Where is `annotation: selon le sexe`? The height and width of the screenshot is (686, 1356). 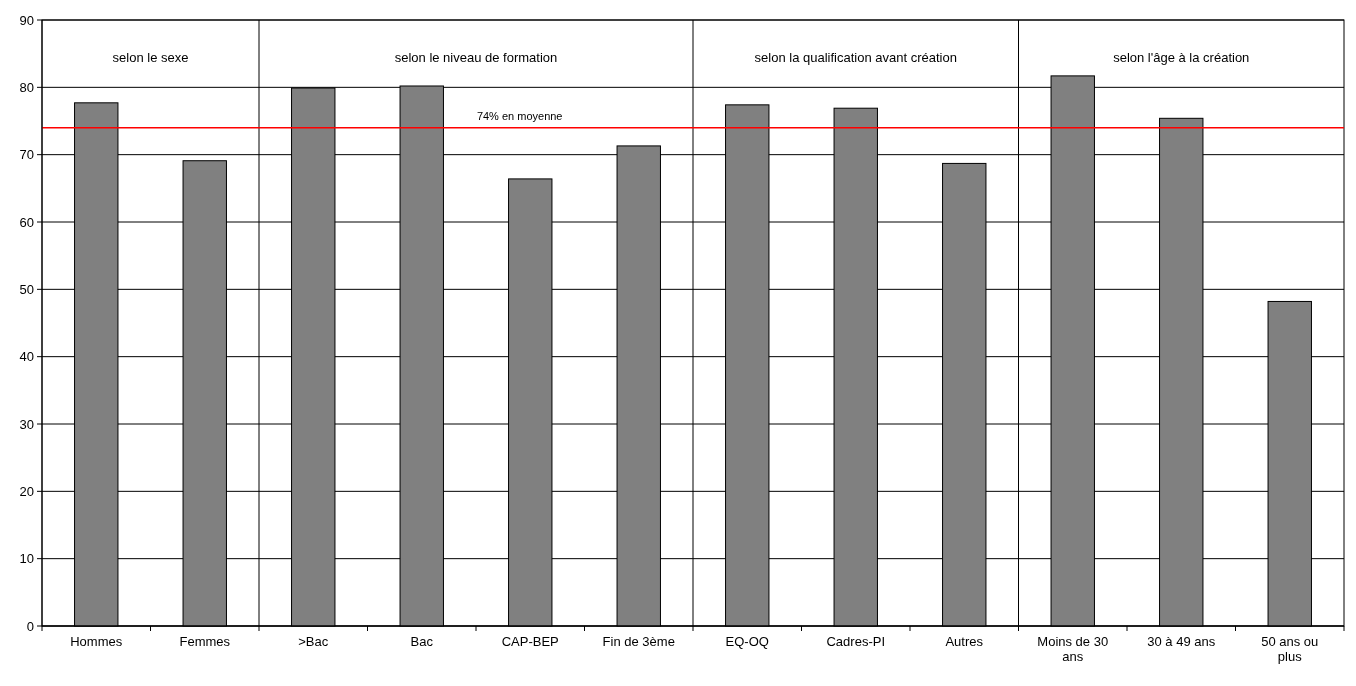
annotation: selon le sexe is located at coordinates (150, 57).